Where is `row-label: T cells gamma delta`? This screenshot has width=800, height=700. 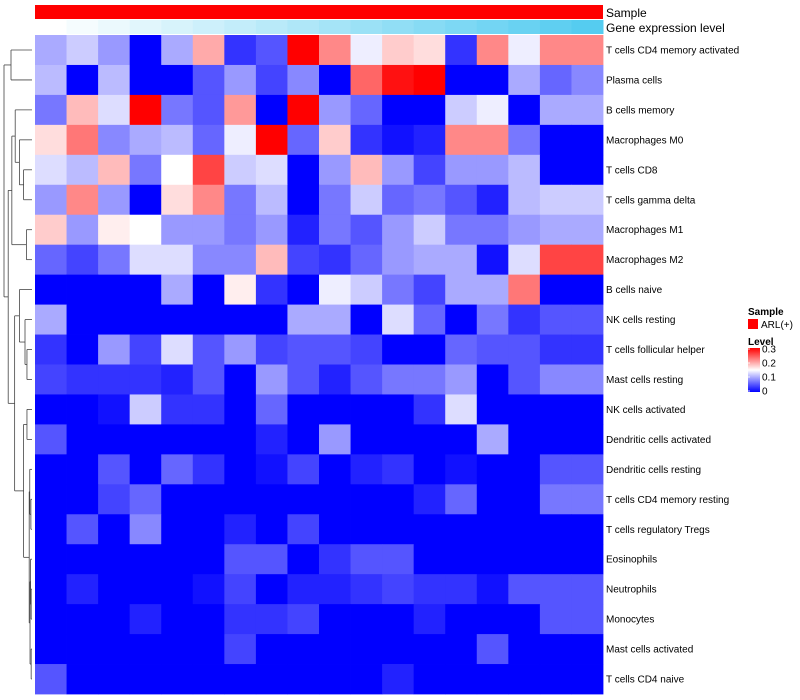 row-label: T cells gamma delta is located at coordinates (651, 200).